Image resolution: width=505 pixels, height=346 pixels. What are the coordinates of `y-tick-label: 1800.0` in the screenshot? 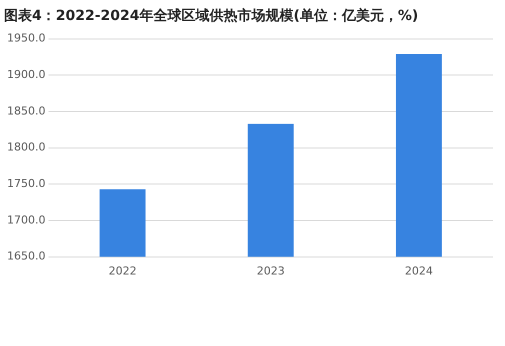 It's located at (26, 147).